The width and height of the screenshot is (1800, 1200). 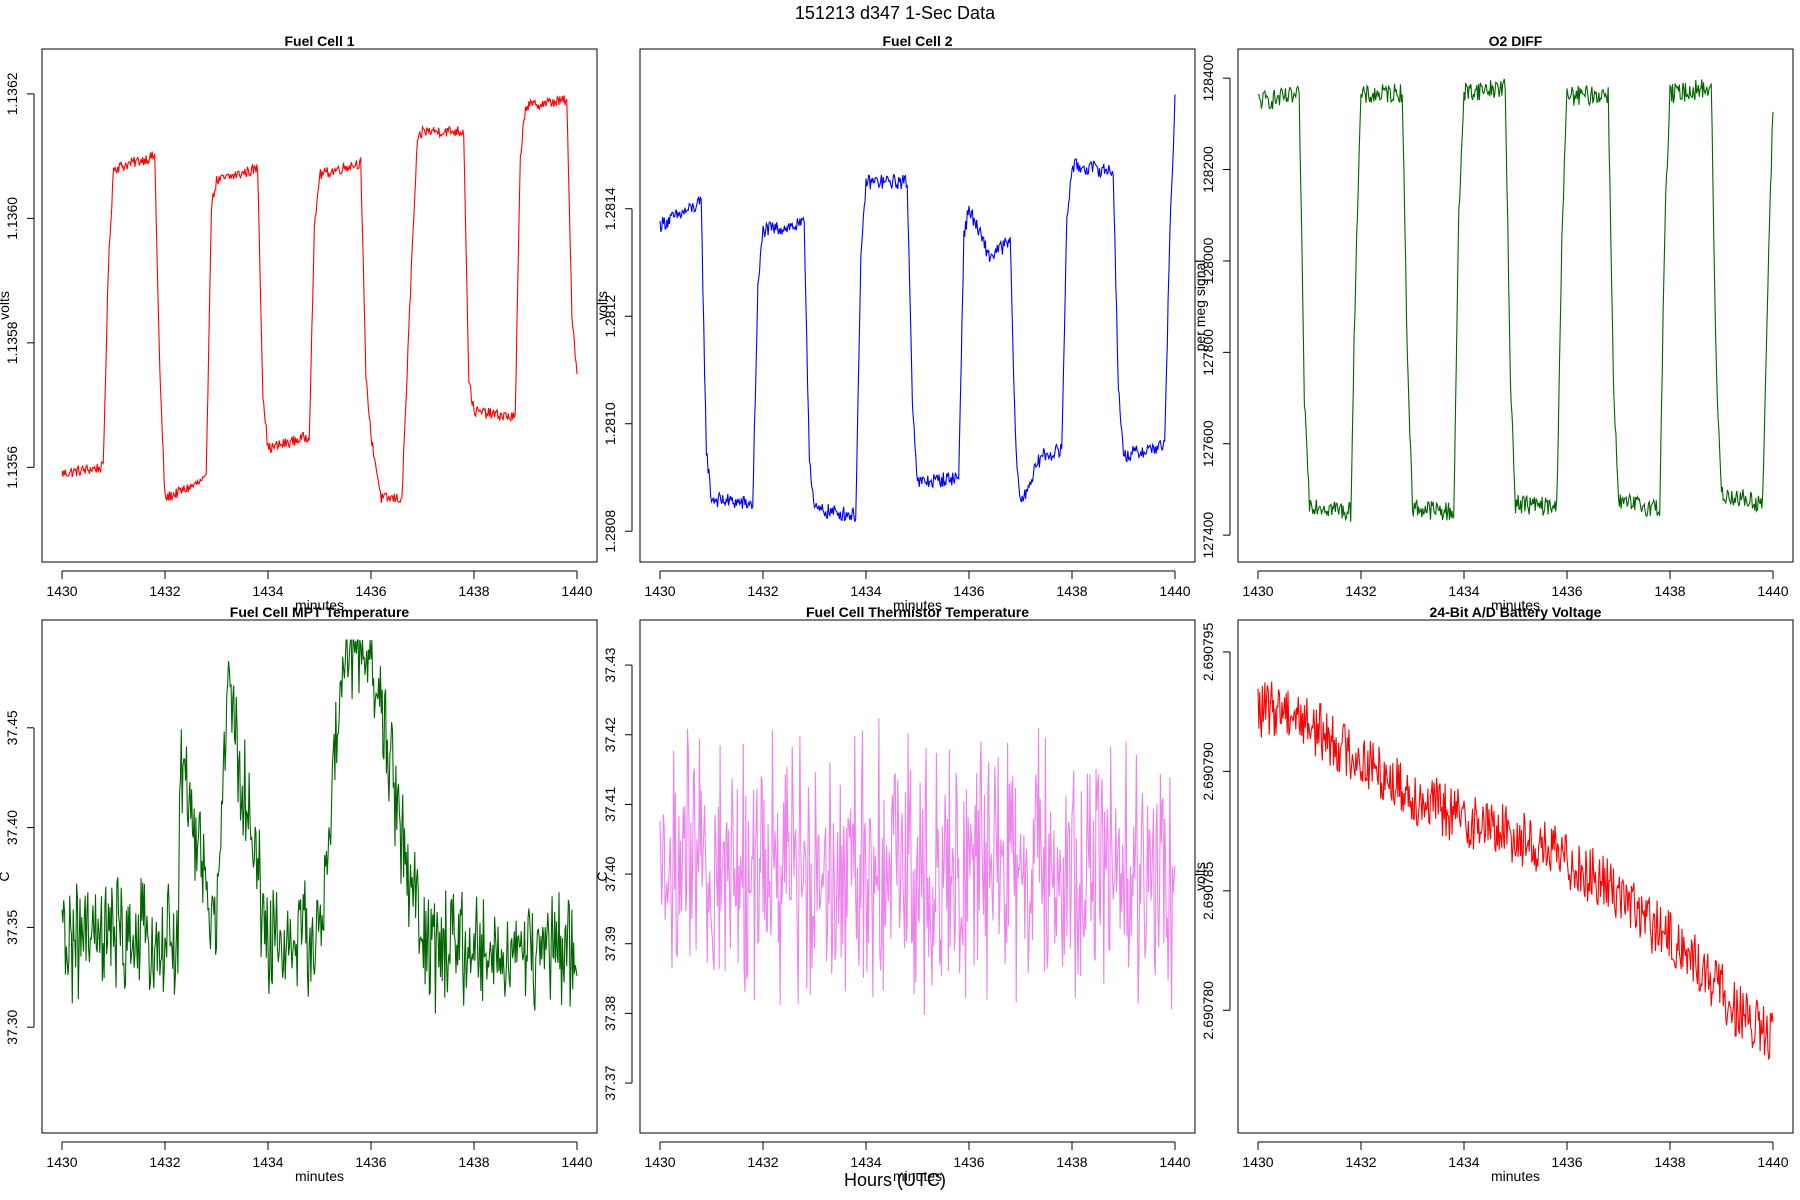 I want to click on y-tick-label: 127800, so click(x=1208, y=352).